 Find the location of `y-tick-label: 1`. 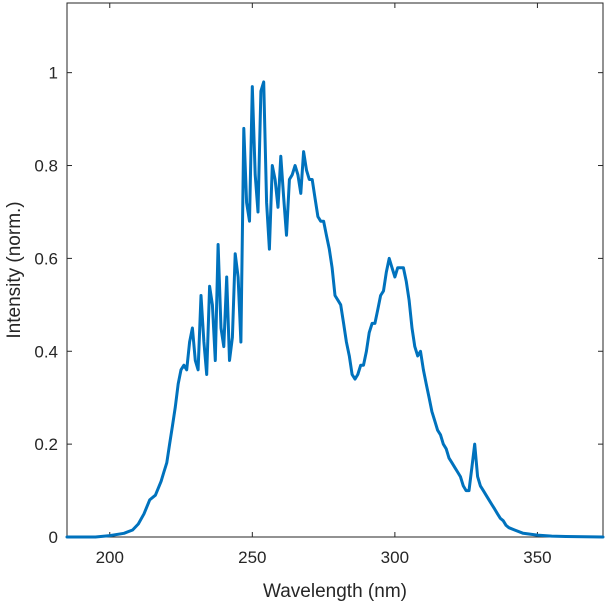

y-tick-label: 1 is located at coordinates (53, 73).